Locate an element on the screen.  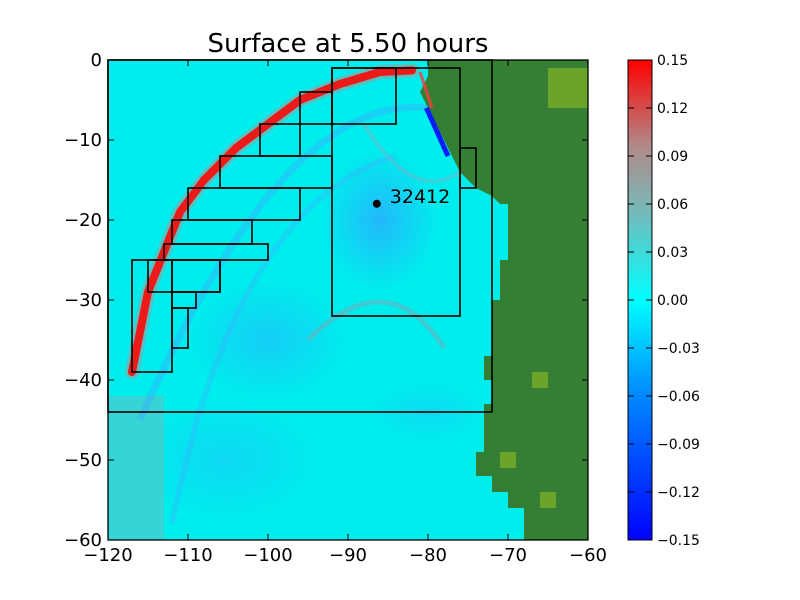
colorbar-tick-label: 0.12 is located at coordinates (672, 109).